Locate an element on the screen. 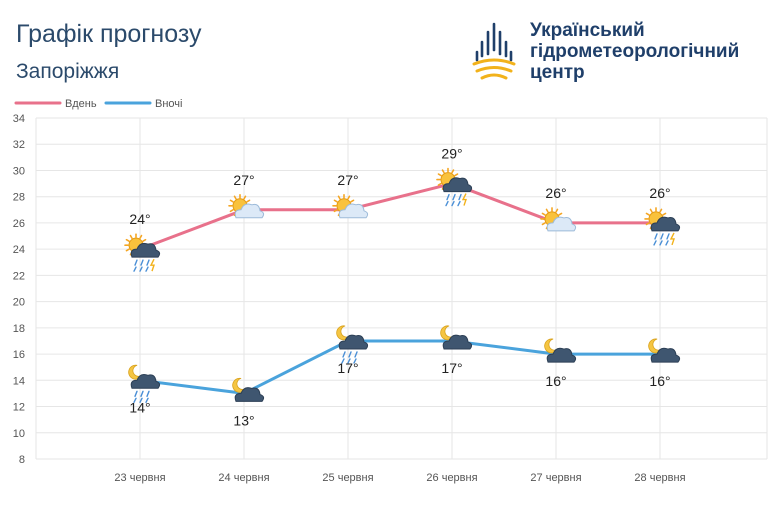 The width and height of the screenshot is (779, 520). sun-cloud-icon is located at coordinates (558, 219).